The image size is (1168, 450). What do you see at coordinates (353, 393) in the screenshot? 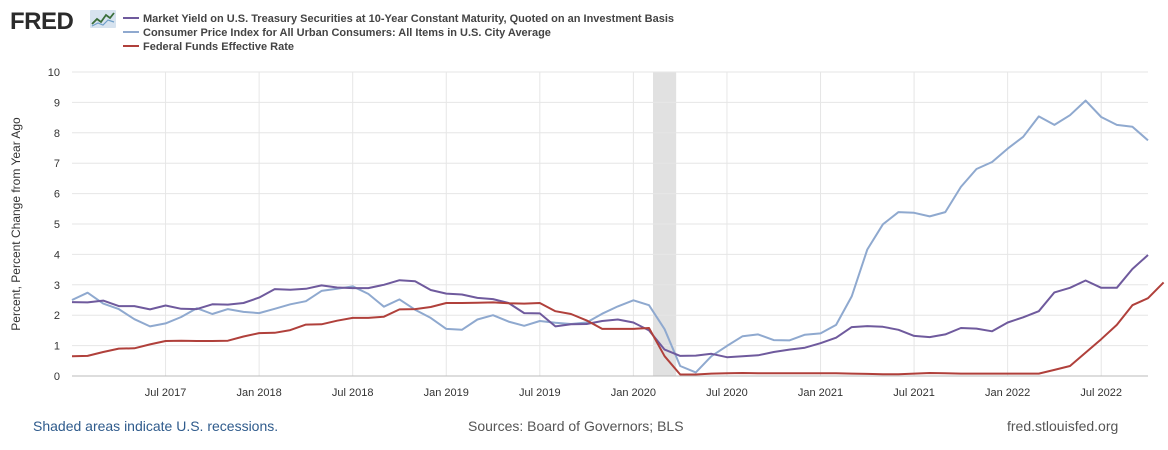
I see `x-tick-label: Jul 2018` at bounding box center [353, 393].